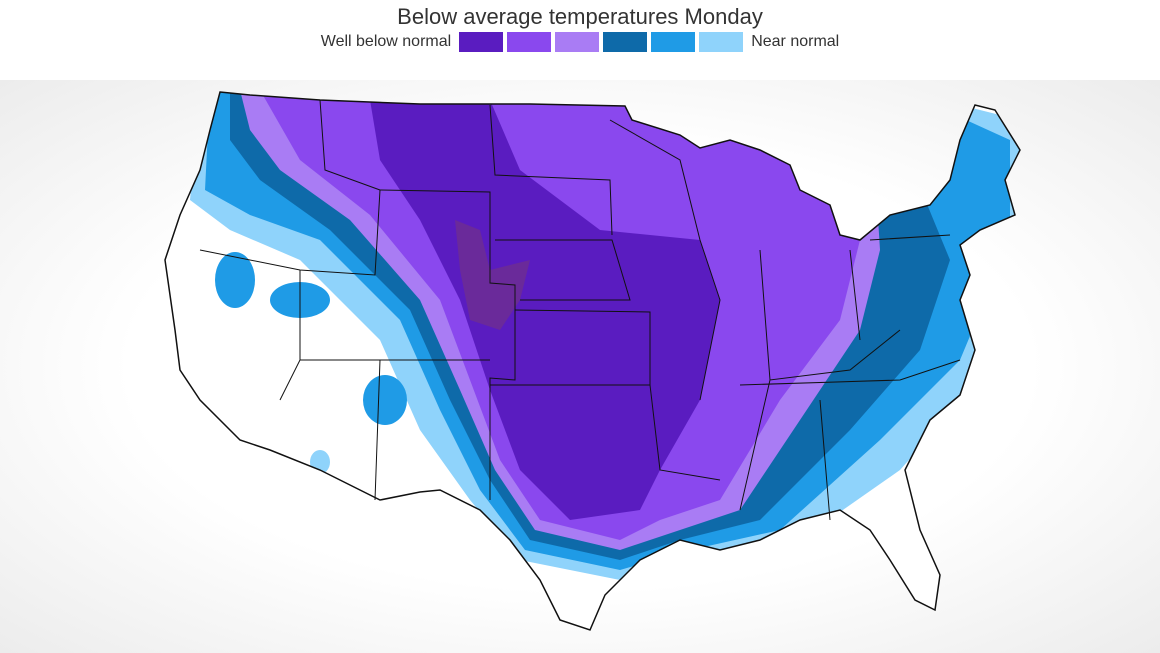 This screenshot has height=653, width=1160. What do you see at coordinates (386, 41) in the screenshot?
I see `legend-low-label: Well below normal` at bounding box center [386, 41].